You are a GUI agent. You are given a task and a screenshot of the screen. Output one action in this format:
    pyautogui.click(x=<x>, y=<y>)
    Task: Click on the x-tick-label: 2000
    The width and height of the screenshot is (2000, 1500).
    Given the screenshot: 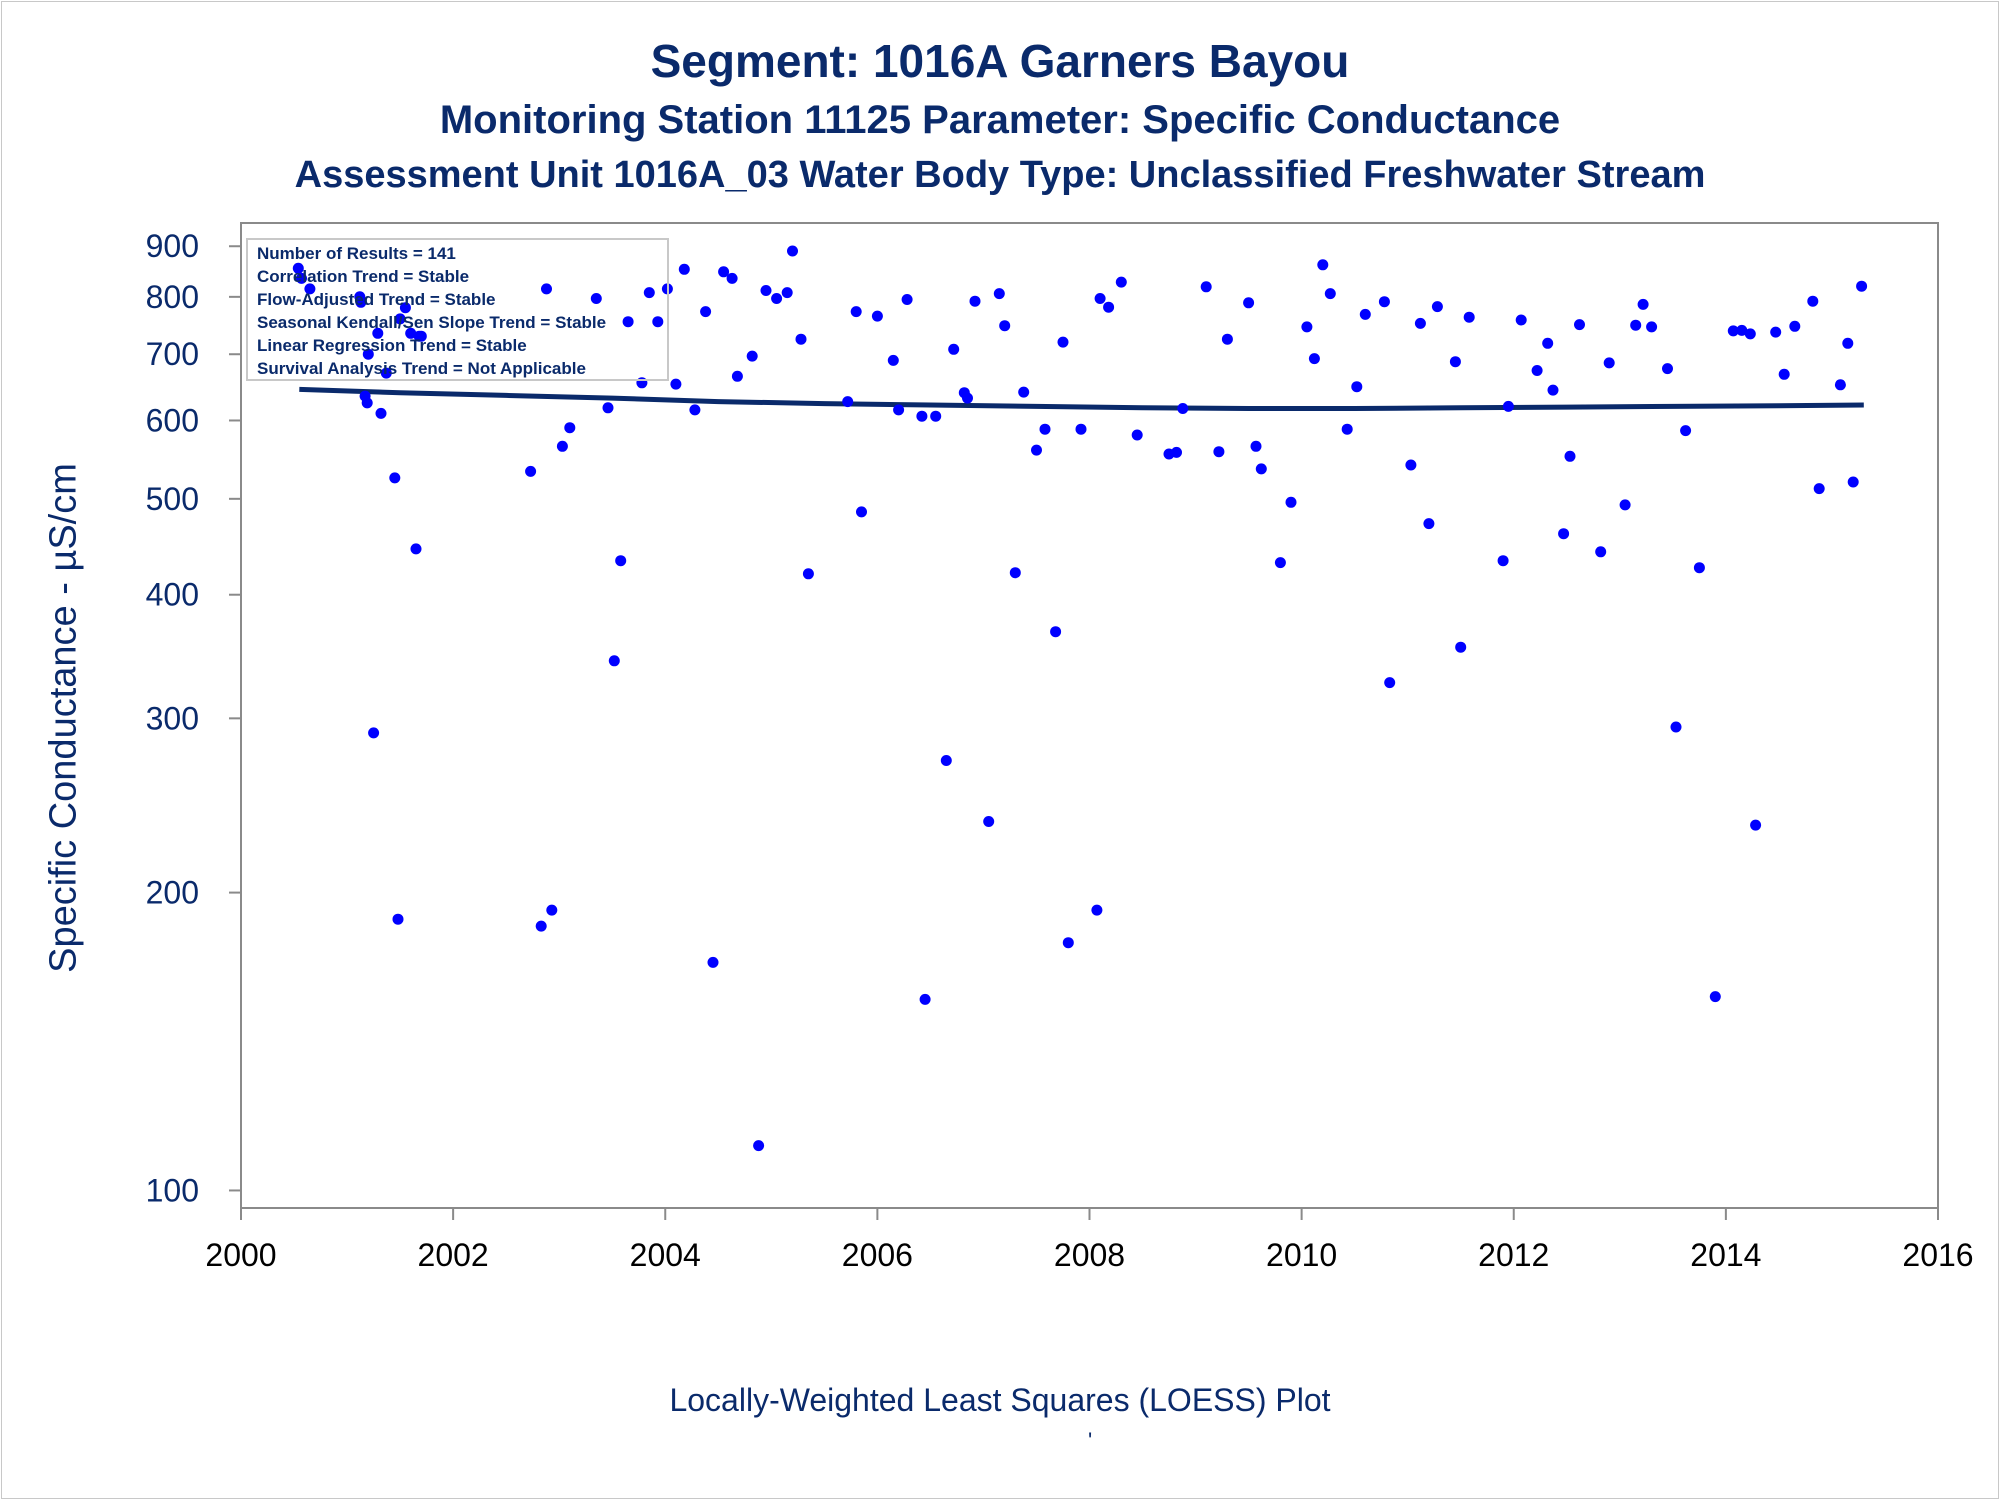 What is the action you would take?
    pyautogui.click(x=240, y=1255)
    